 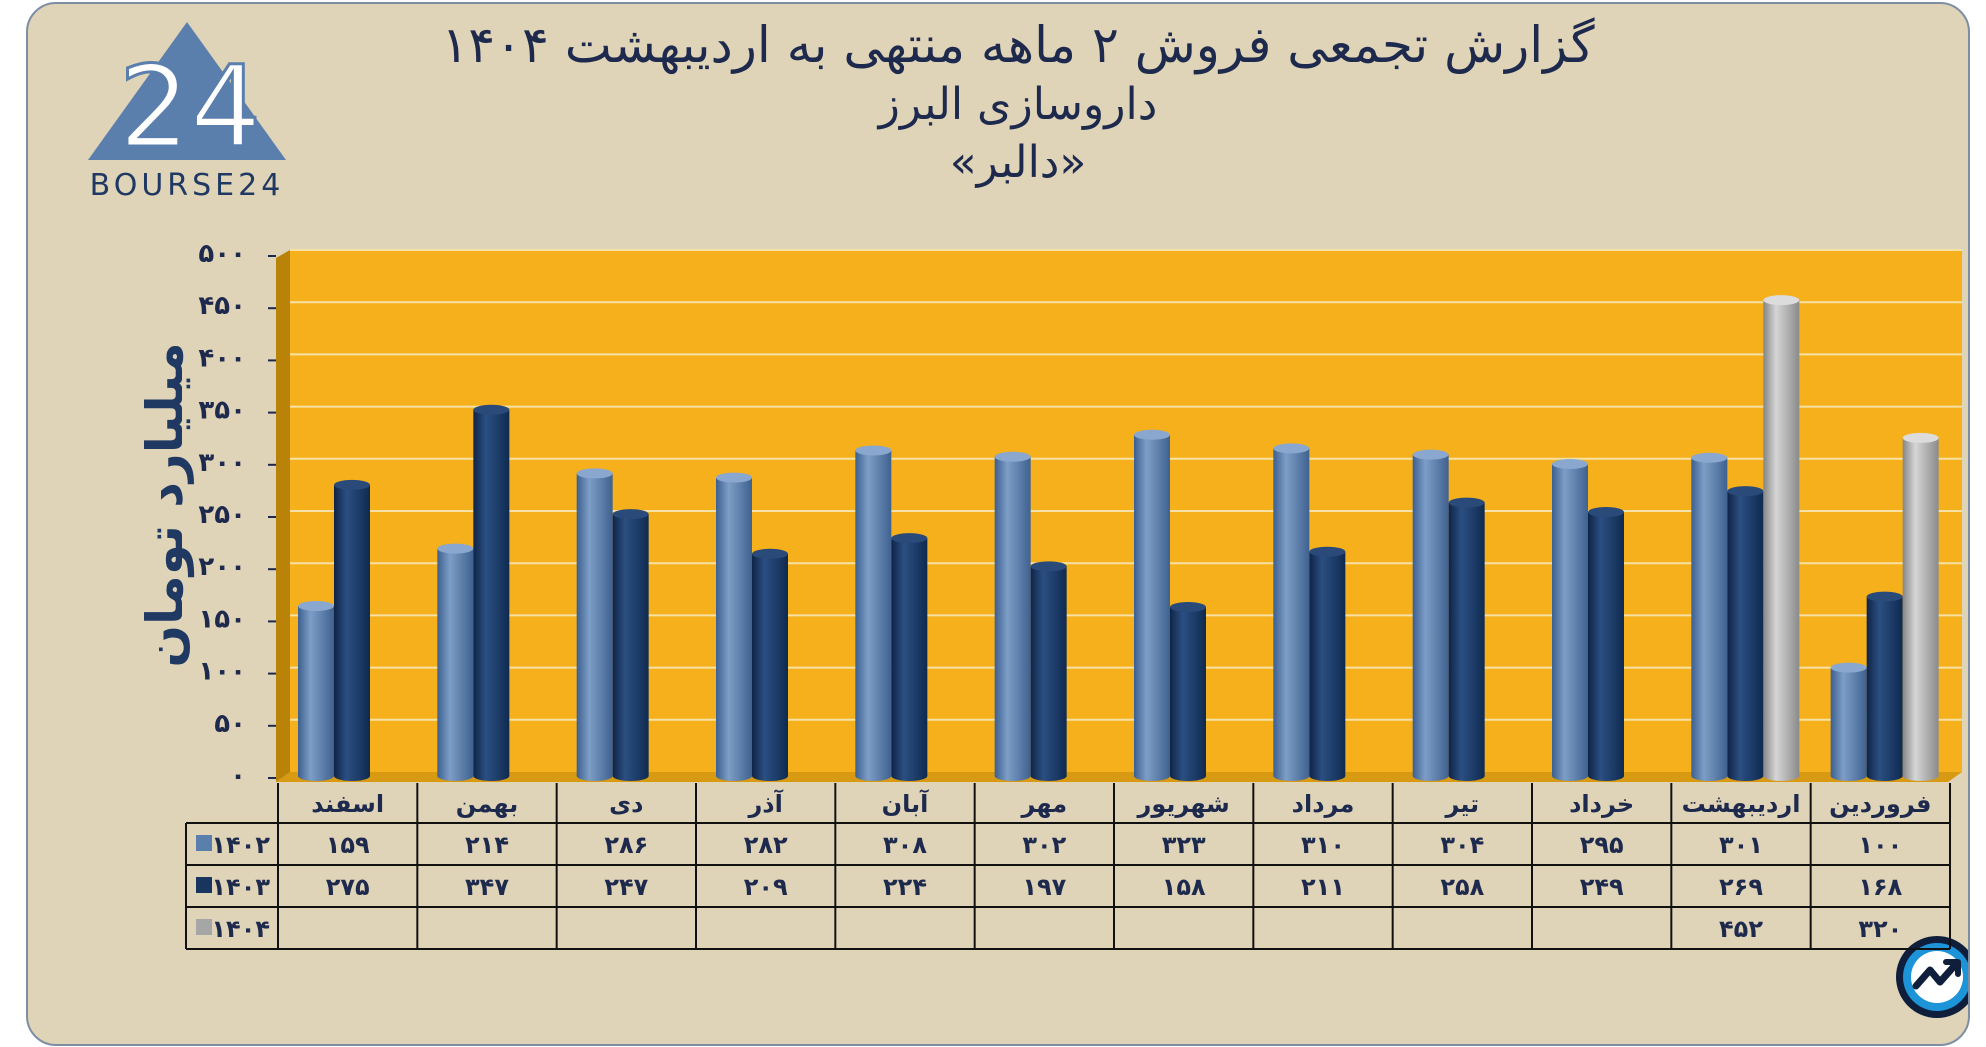 I want to click on data-label: ۲۴۷, so click(x=626, y=887).